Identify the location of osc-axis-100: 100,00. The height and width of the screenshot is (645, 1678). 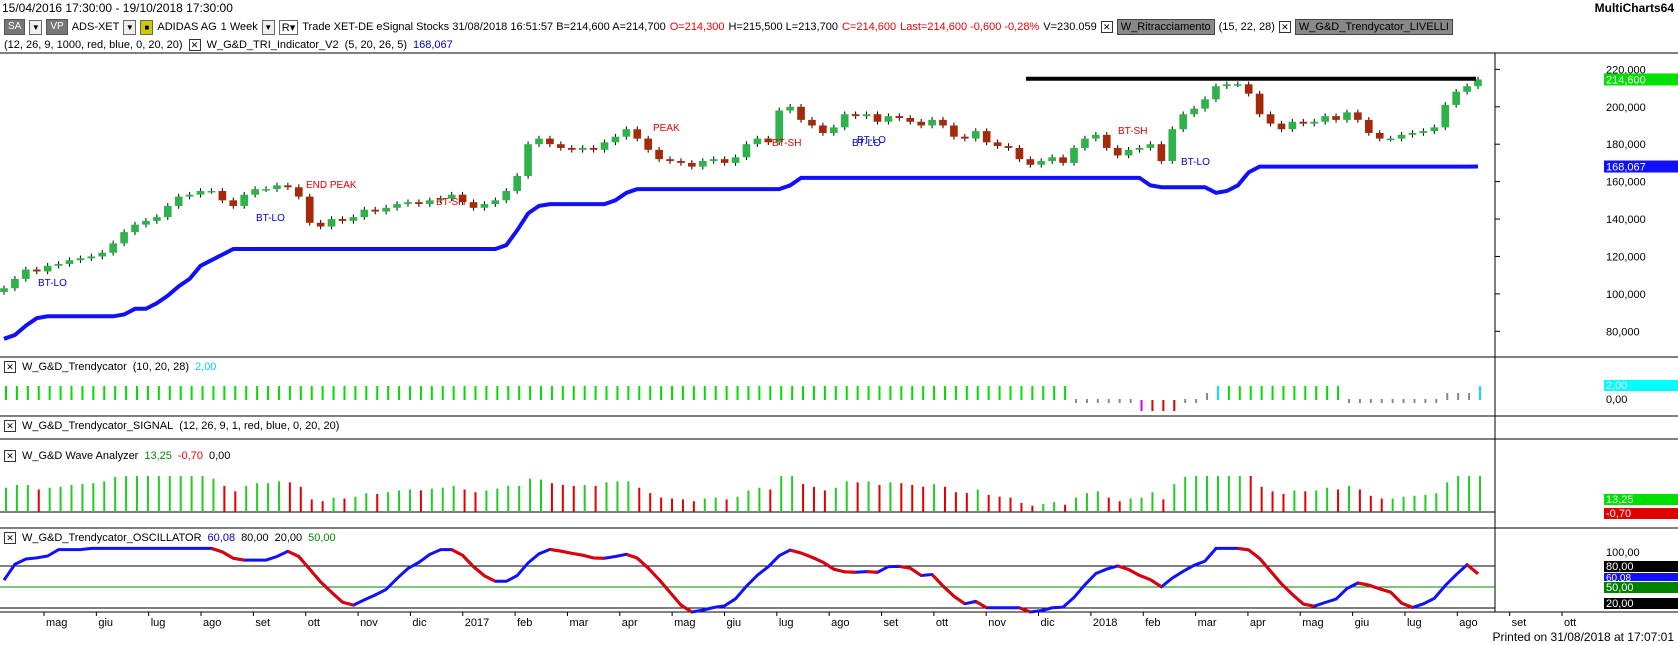
(1623, 553).